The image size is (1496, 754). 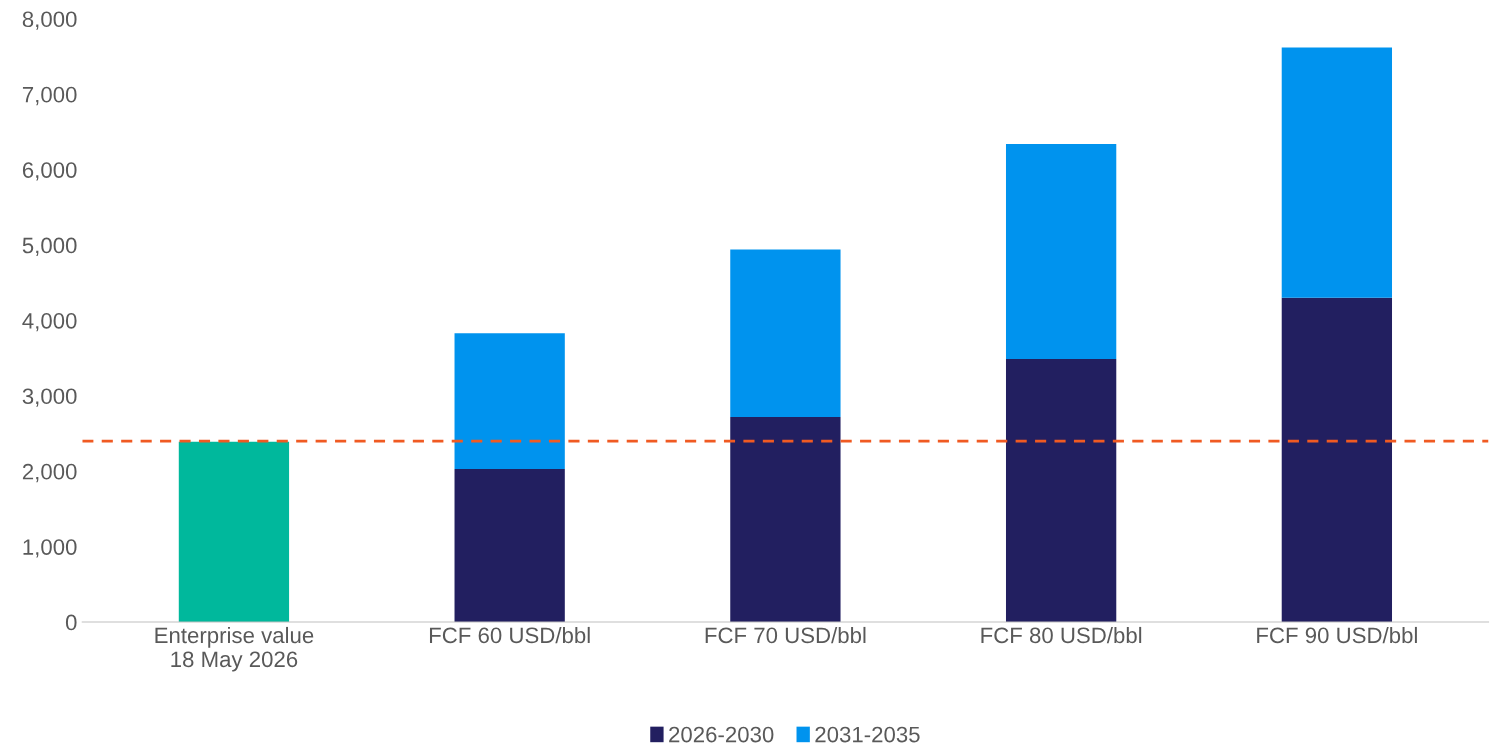 What do you see at coordinates (785, 635) in the screenshot?
I see `x-tick-label: FCF 70 USD/bbl` at bounding box center [785, 635].